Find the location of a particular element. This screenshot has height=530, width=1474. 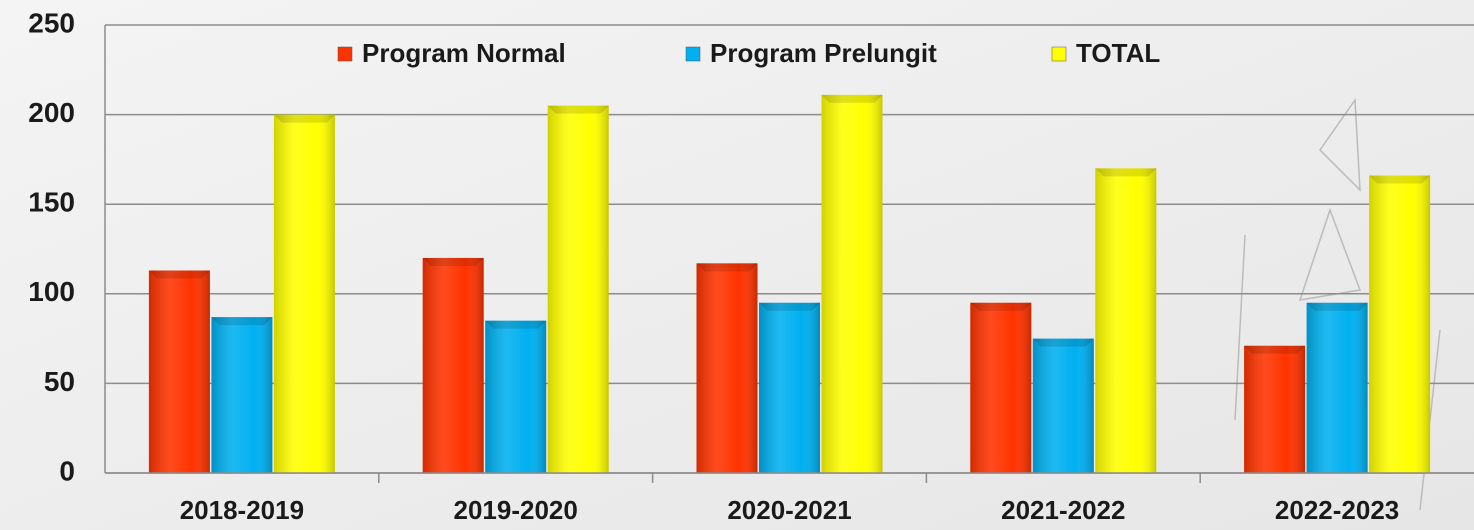

legend-label: Program Prelungit is located at coordinates (823, 53).